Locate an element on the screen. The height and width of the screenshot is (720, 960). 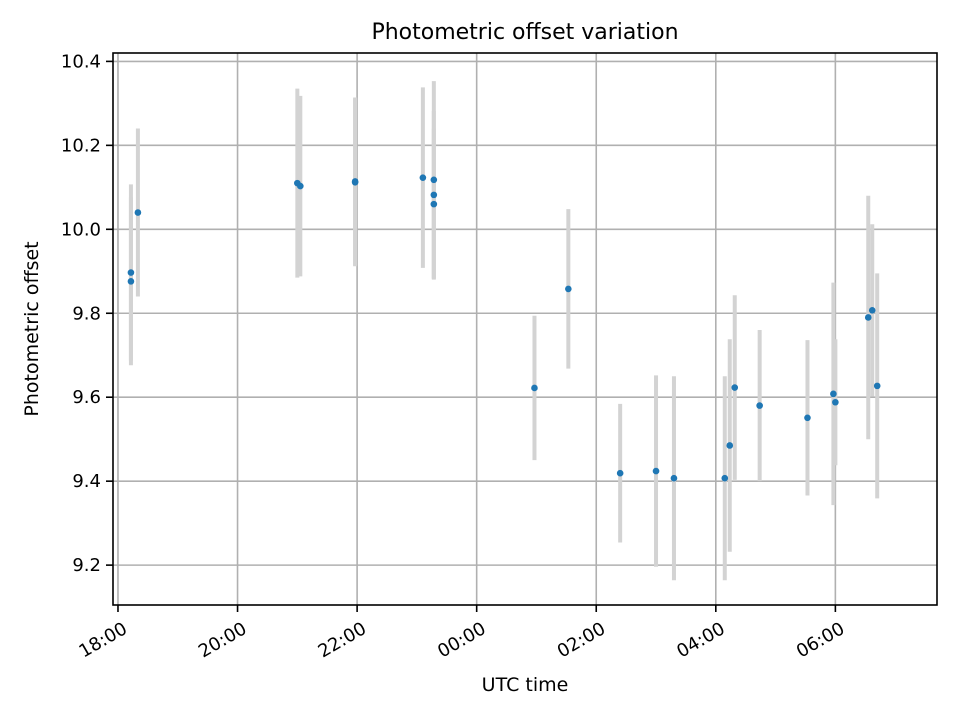
y-tick-label: 9.8 is located at coordinates (86, 313).